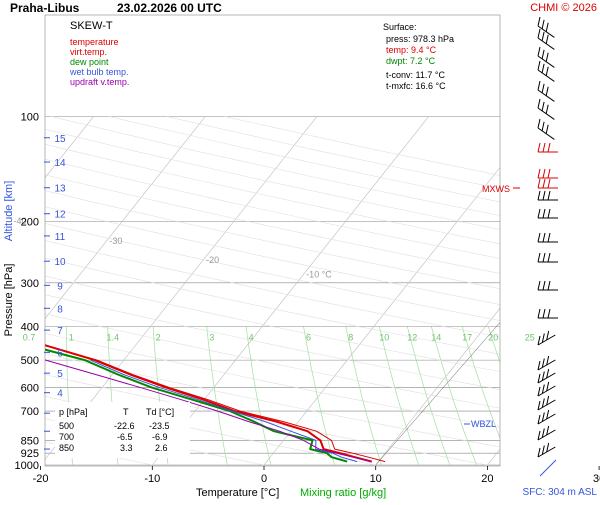 The width and height of the screenshot is (600, 505). Describe the element at coordinates (563, 8) in the screenshot. I see `credit-label: CHMI © 2026` at that location.